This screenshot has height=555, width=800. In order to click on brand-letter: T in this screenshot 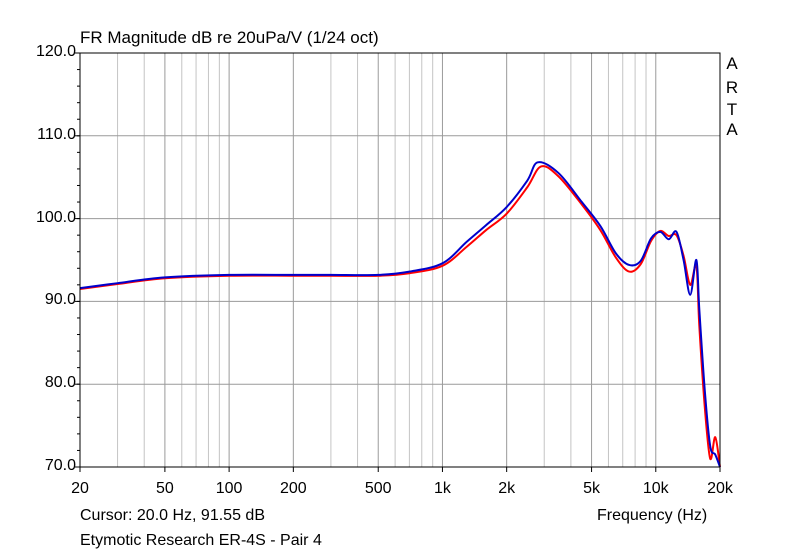, I will do `click(732, 109)`.